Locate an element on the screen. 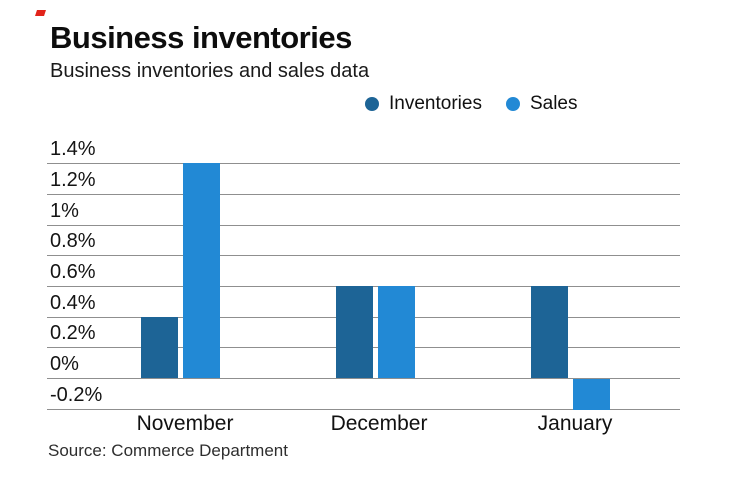 Image resolution: width=740 pixels, height=482 pixels. legend: Inventories Sales is located at coordinates (471, 104).